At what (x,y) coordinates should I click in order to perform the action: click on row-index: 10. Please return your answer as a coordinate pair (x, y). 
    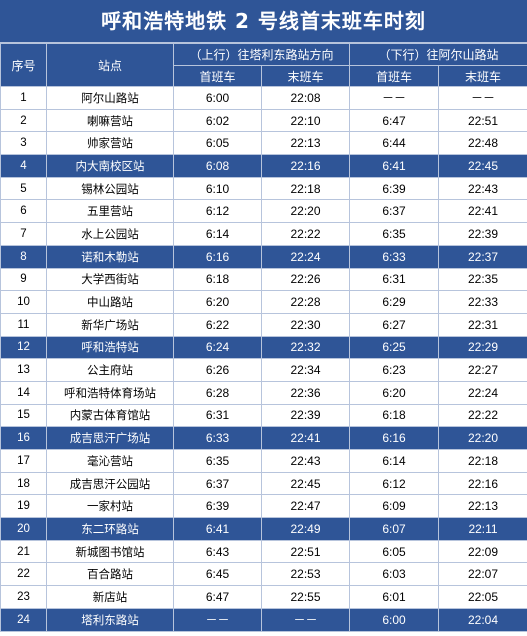
    Looking at the image, I should click on (23, 302).